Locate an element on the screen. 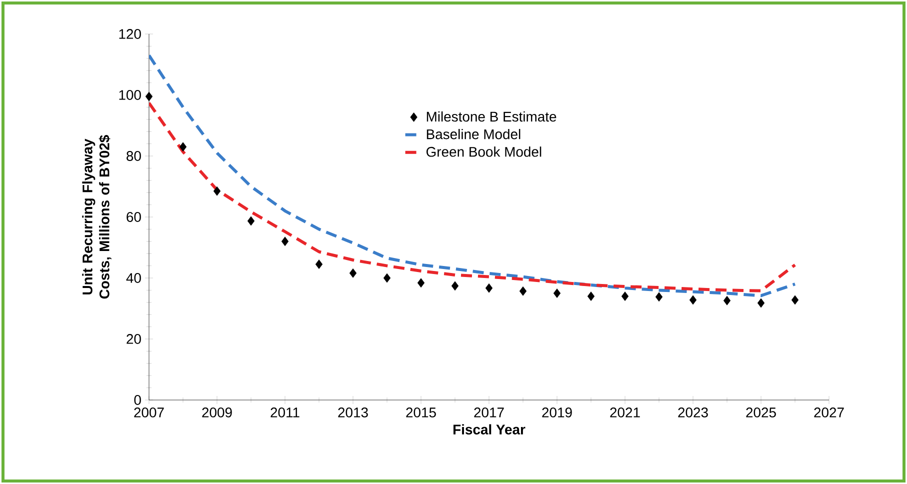 Image resolution: width=907 pixels, height=484 pixels. x-tick-label: 2007 is located at coordinates (149, 413).